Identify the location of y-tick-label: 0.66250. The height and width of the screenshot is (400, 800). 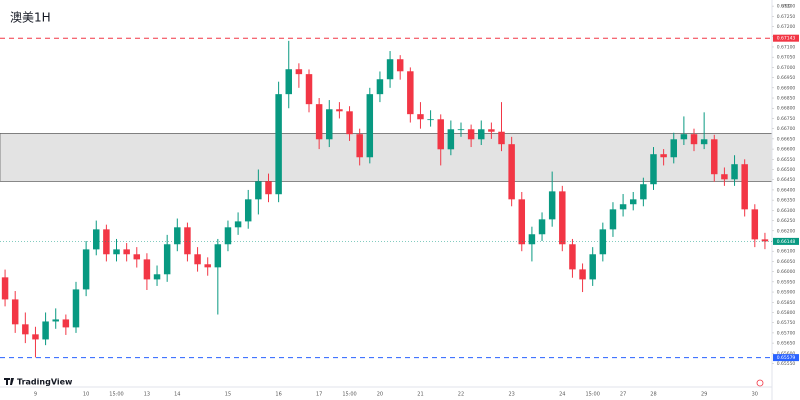
(786, 221).